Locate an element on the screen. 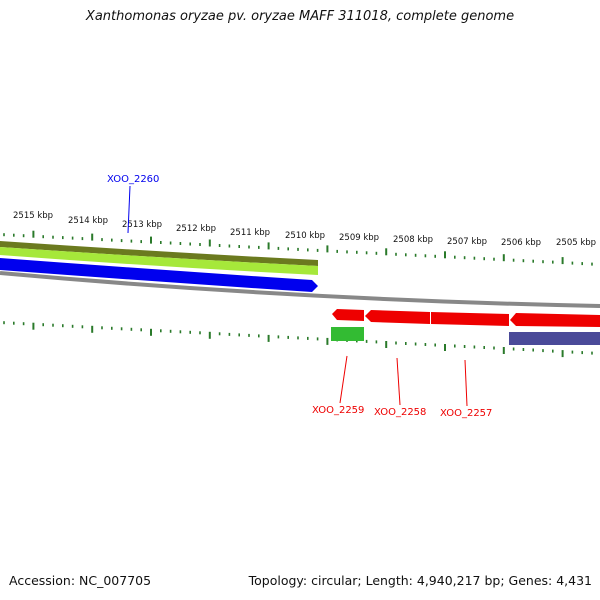 This screenshot has height=600, width=600. scale-label: 2505 kbp is located at coordinates (576, 243).